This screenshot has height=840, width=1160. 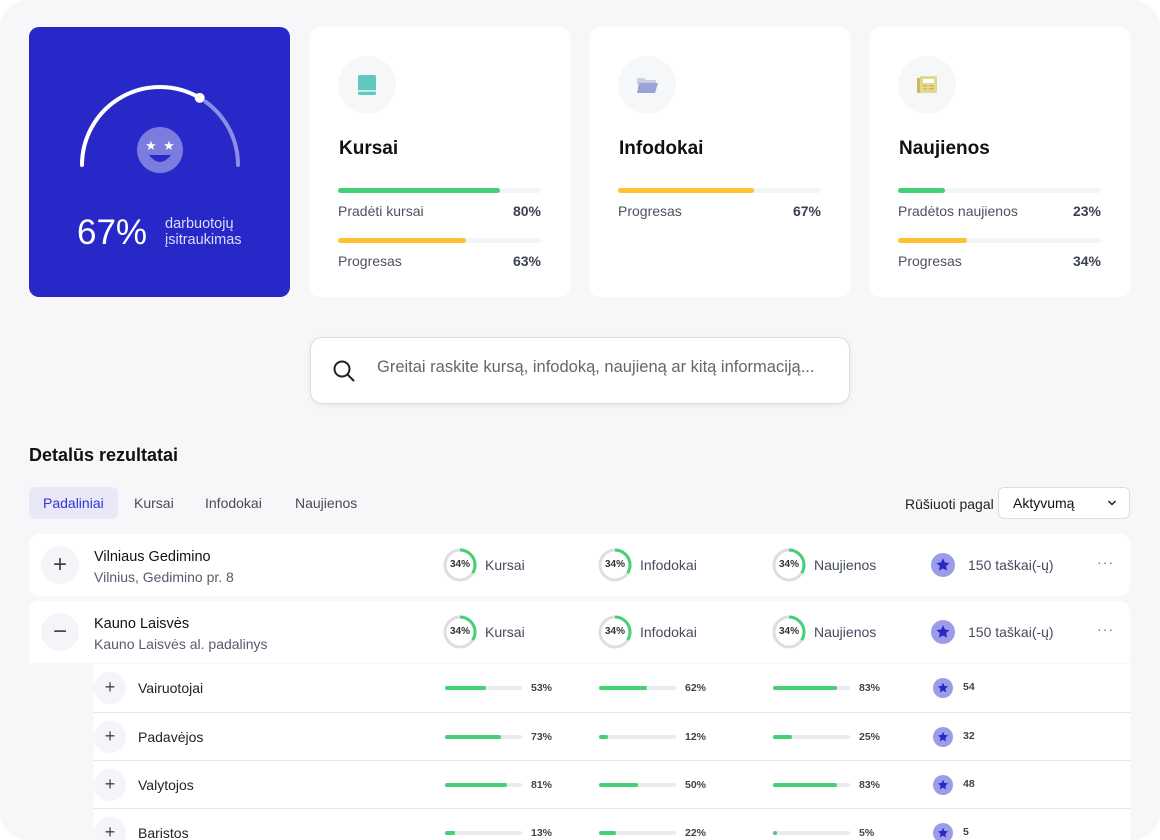 What do you see at coordinates (166, 785) in the screenshot?
I see `team-name: Valytojos` at bounding box center [166, 785].